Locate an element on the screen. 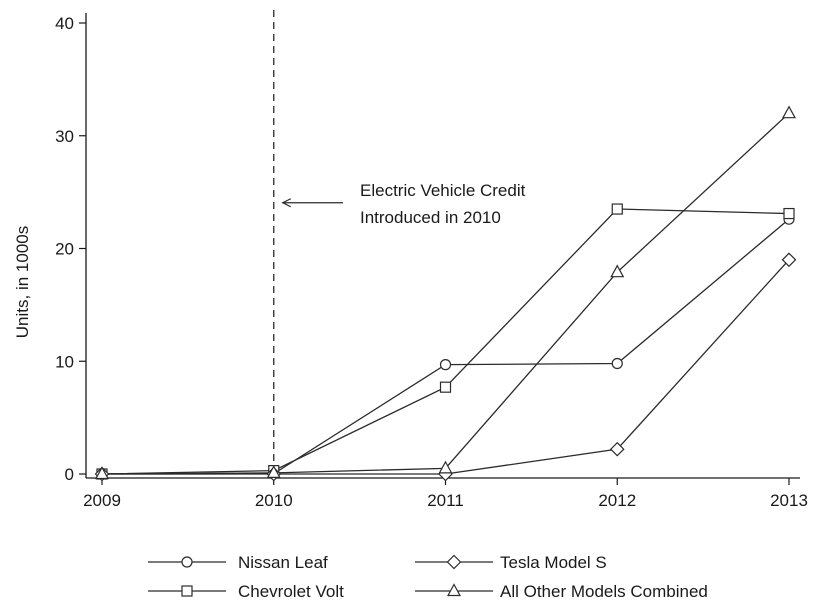 This screenshot has width=814, height=605. point-tesla-model-s-2013 is located at coordinates (789, 260).